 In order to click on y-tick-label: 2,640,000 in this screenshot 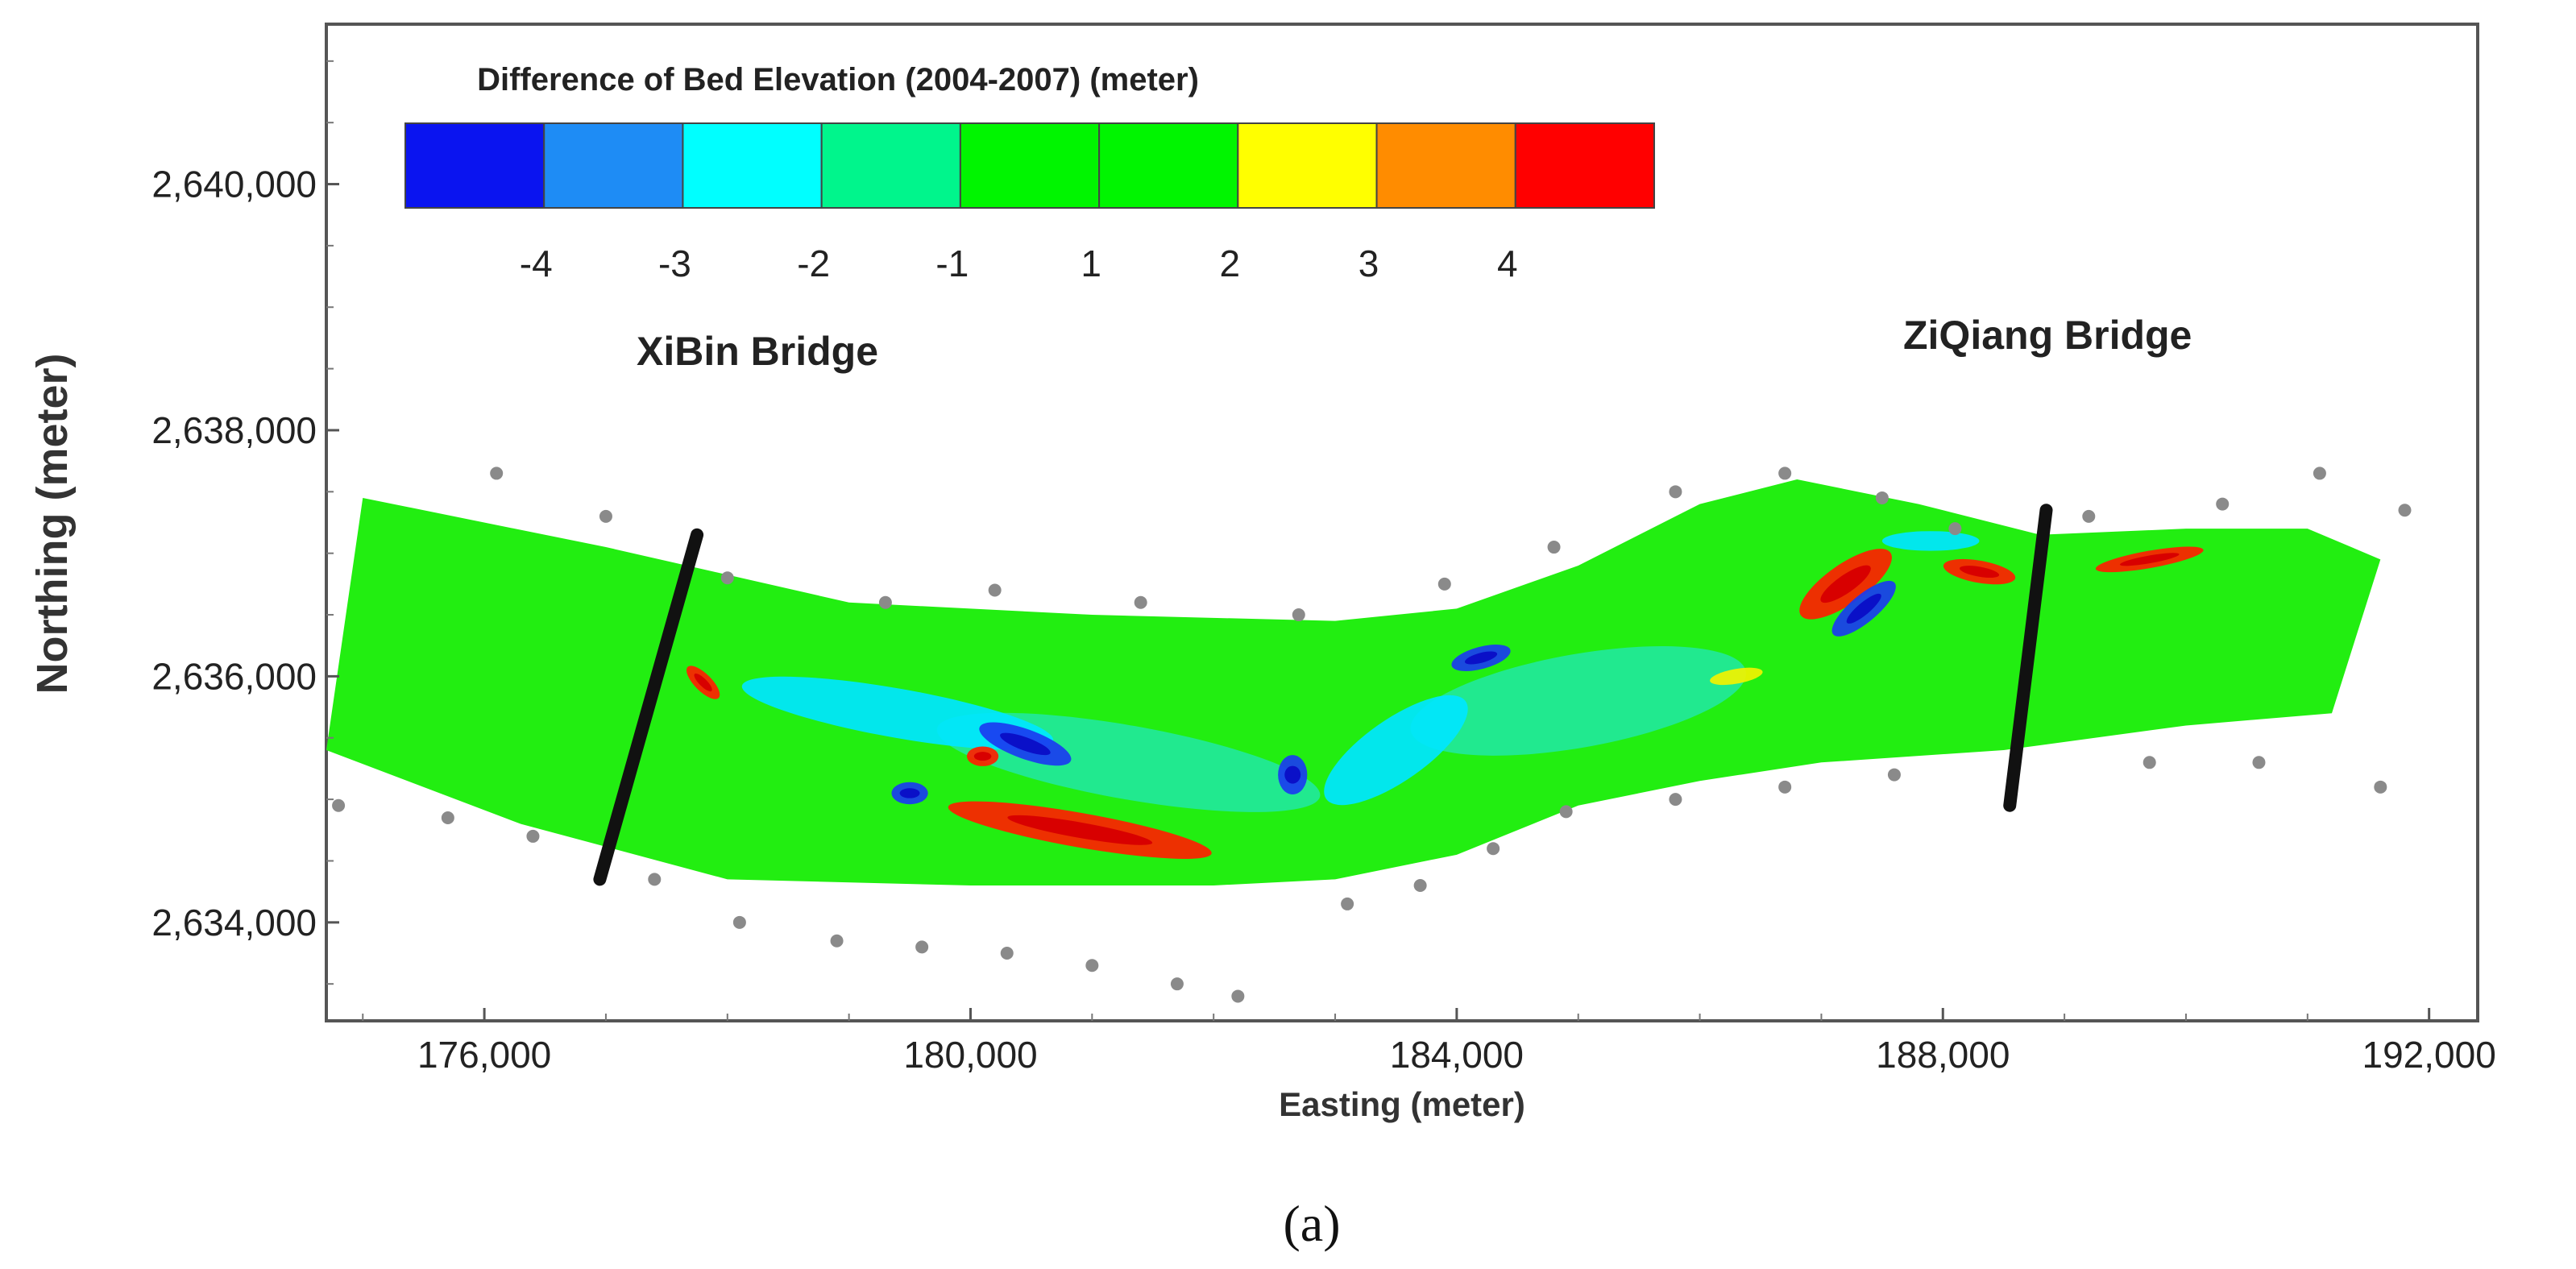, I will do `click(234, 184)`.